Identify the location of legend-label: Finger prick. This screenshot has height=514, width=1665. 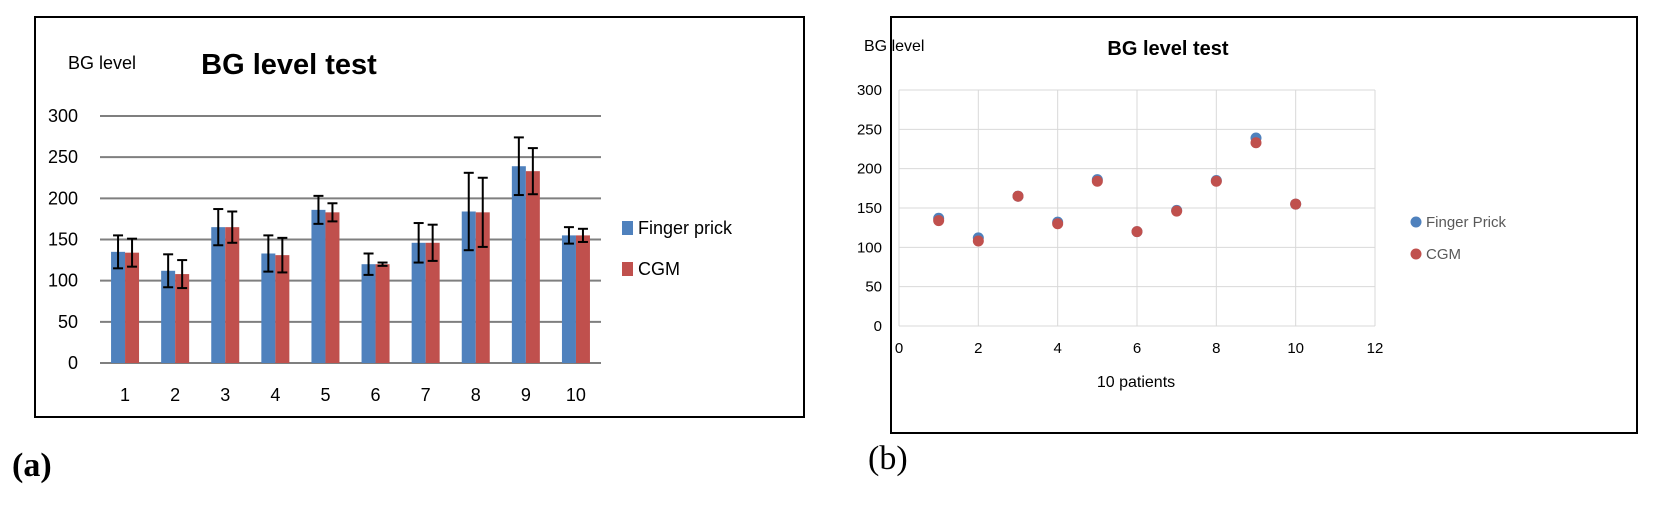
(685, 228).